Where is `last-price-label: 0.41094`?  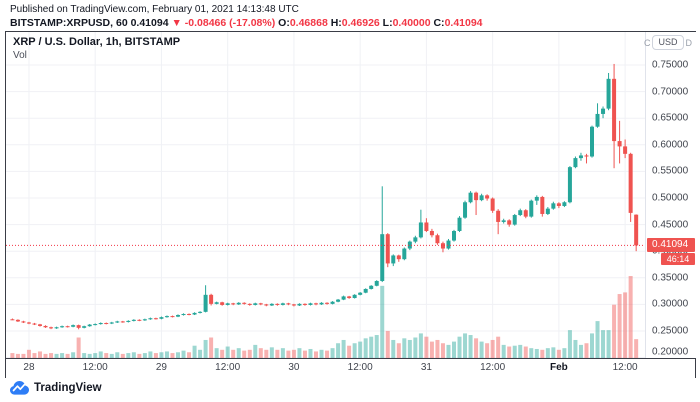
last-price-label: 0.41094 is located at coordinates (671, 245).